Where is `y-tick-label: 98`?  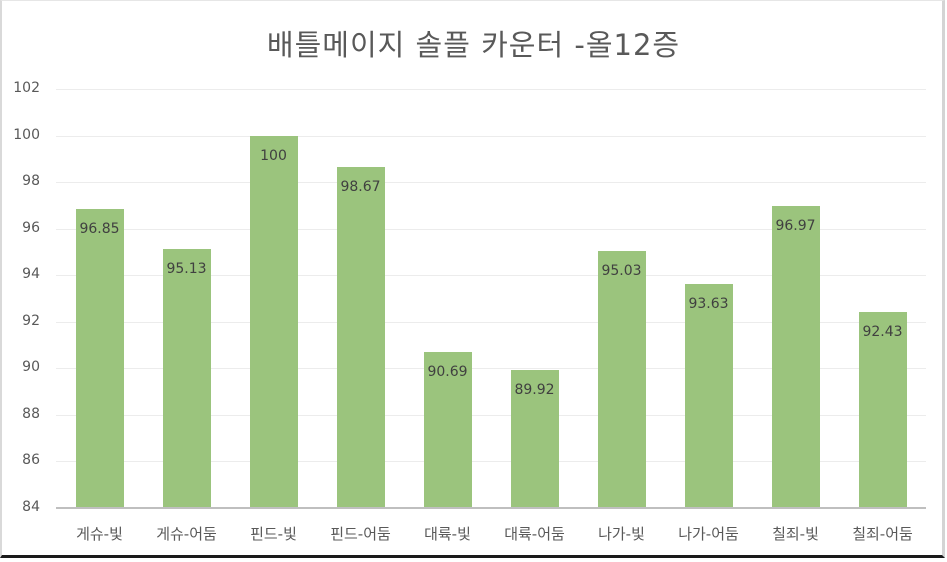
y-tick-label: 98 is located at coordinates (31, 181).